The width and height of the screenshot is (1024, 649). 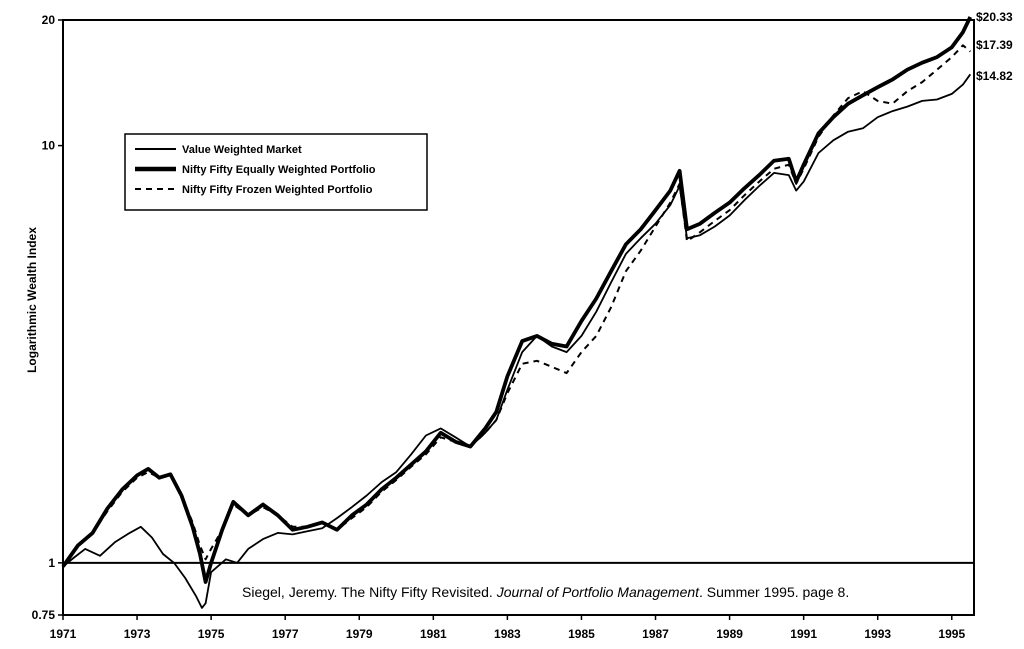 I want to click on legend-box, so click(x=276, y=172).